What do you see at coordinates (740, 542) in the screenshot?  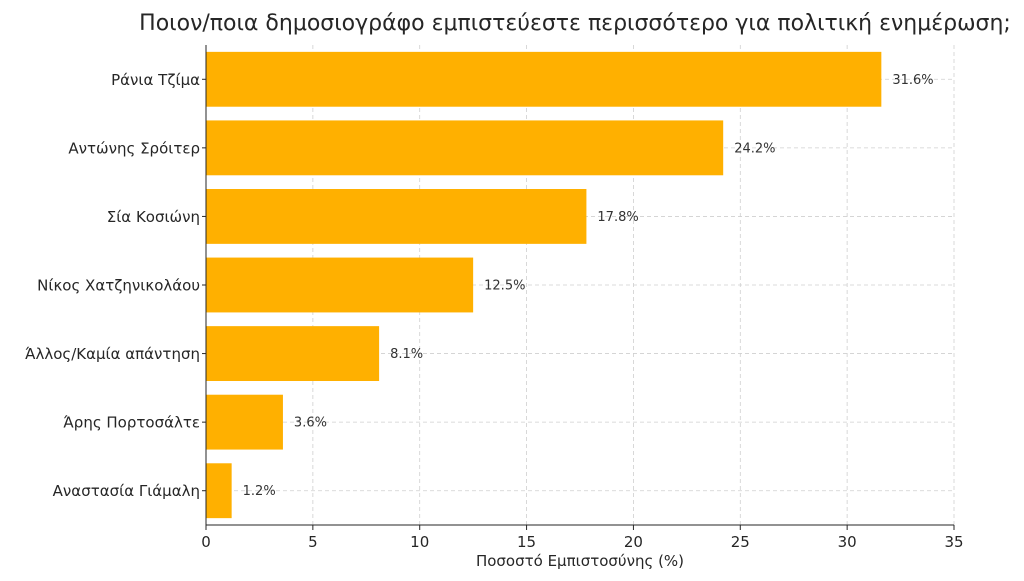 I see `x-tick-label-5: 25` at bounding box center [740, 542].